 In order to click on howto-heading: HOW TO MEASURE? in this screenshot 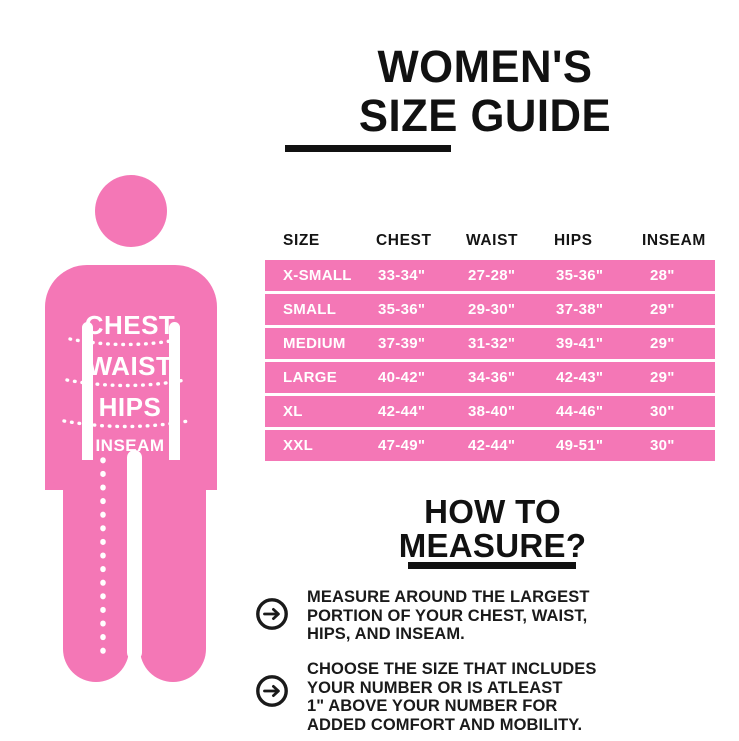, I will do `click(492, 529)`.